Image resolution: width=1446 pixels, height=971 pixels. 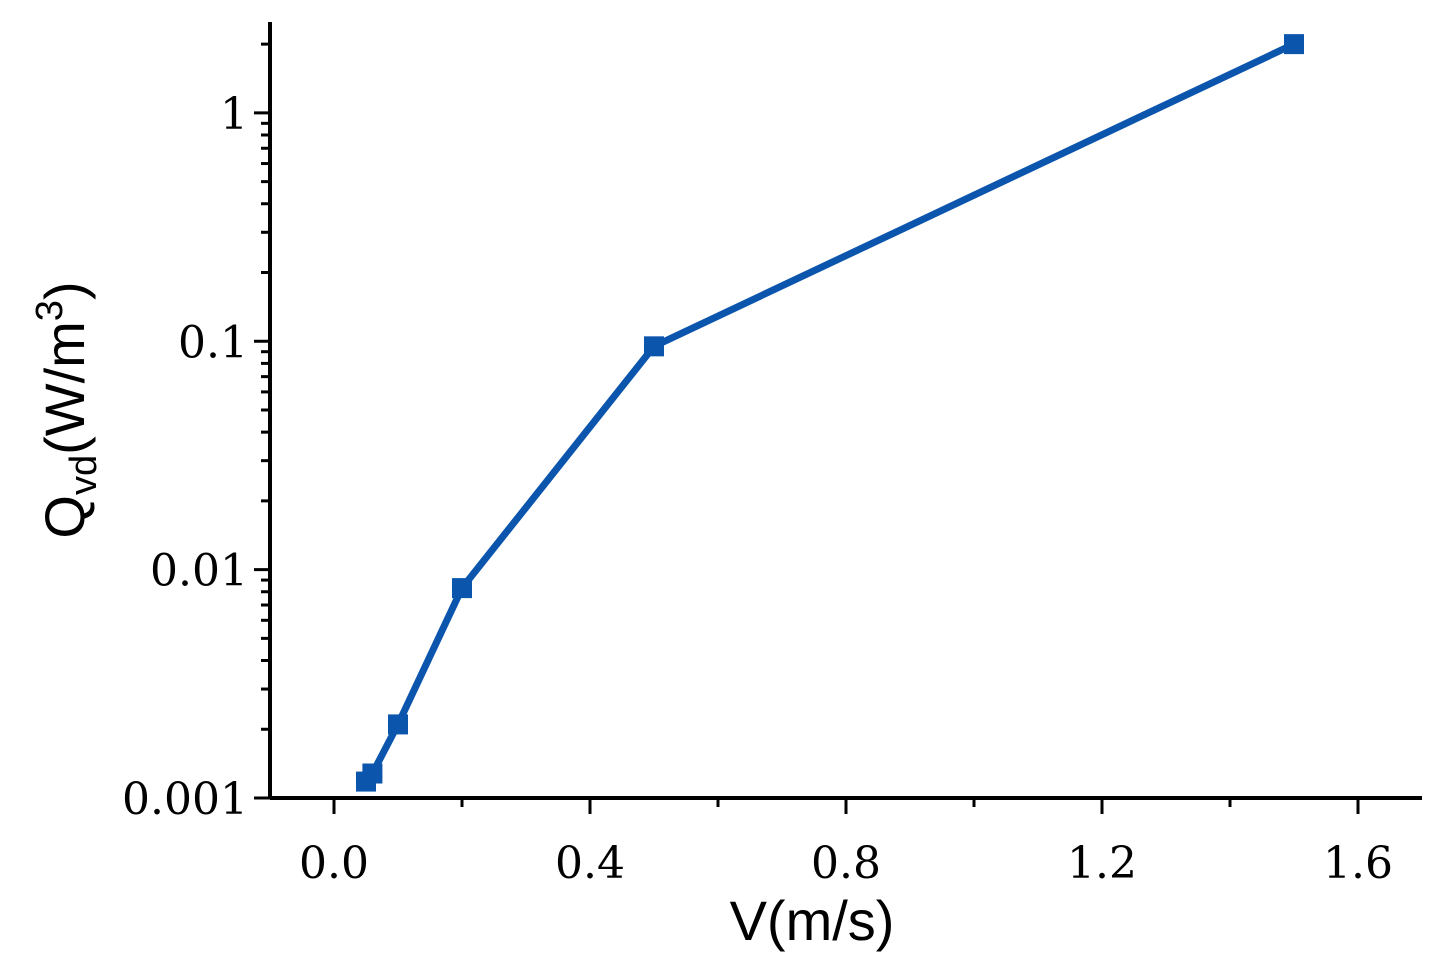 What do you see at coordinates (846, 863) in the screenshot?
I see `x-tick-label: 0.8` at bounding box center [846, 863].